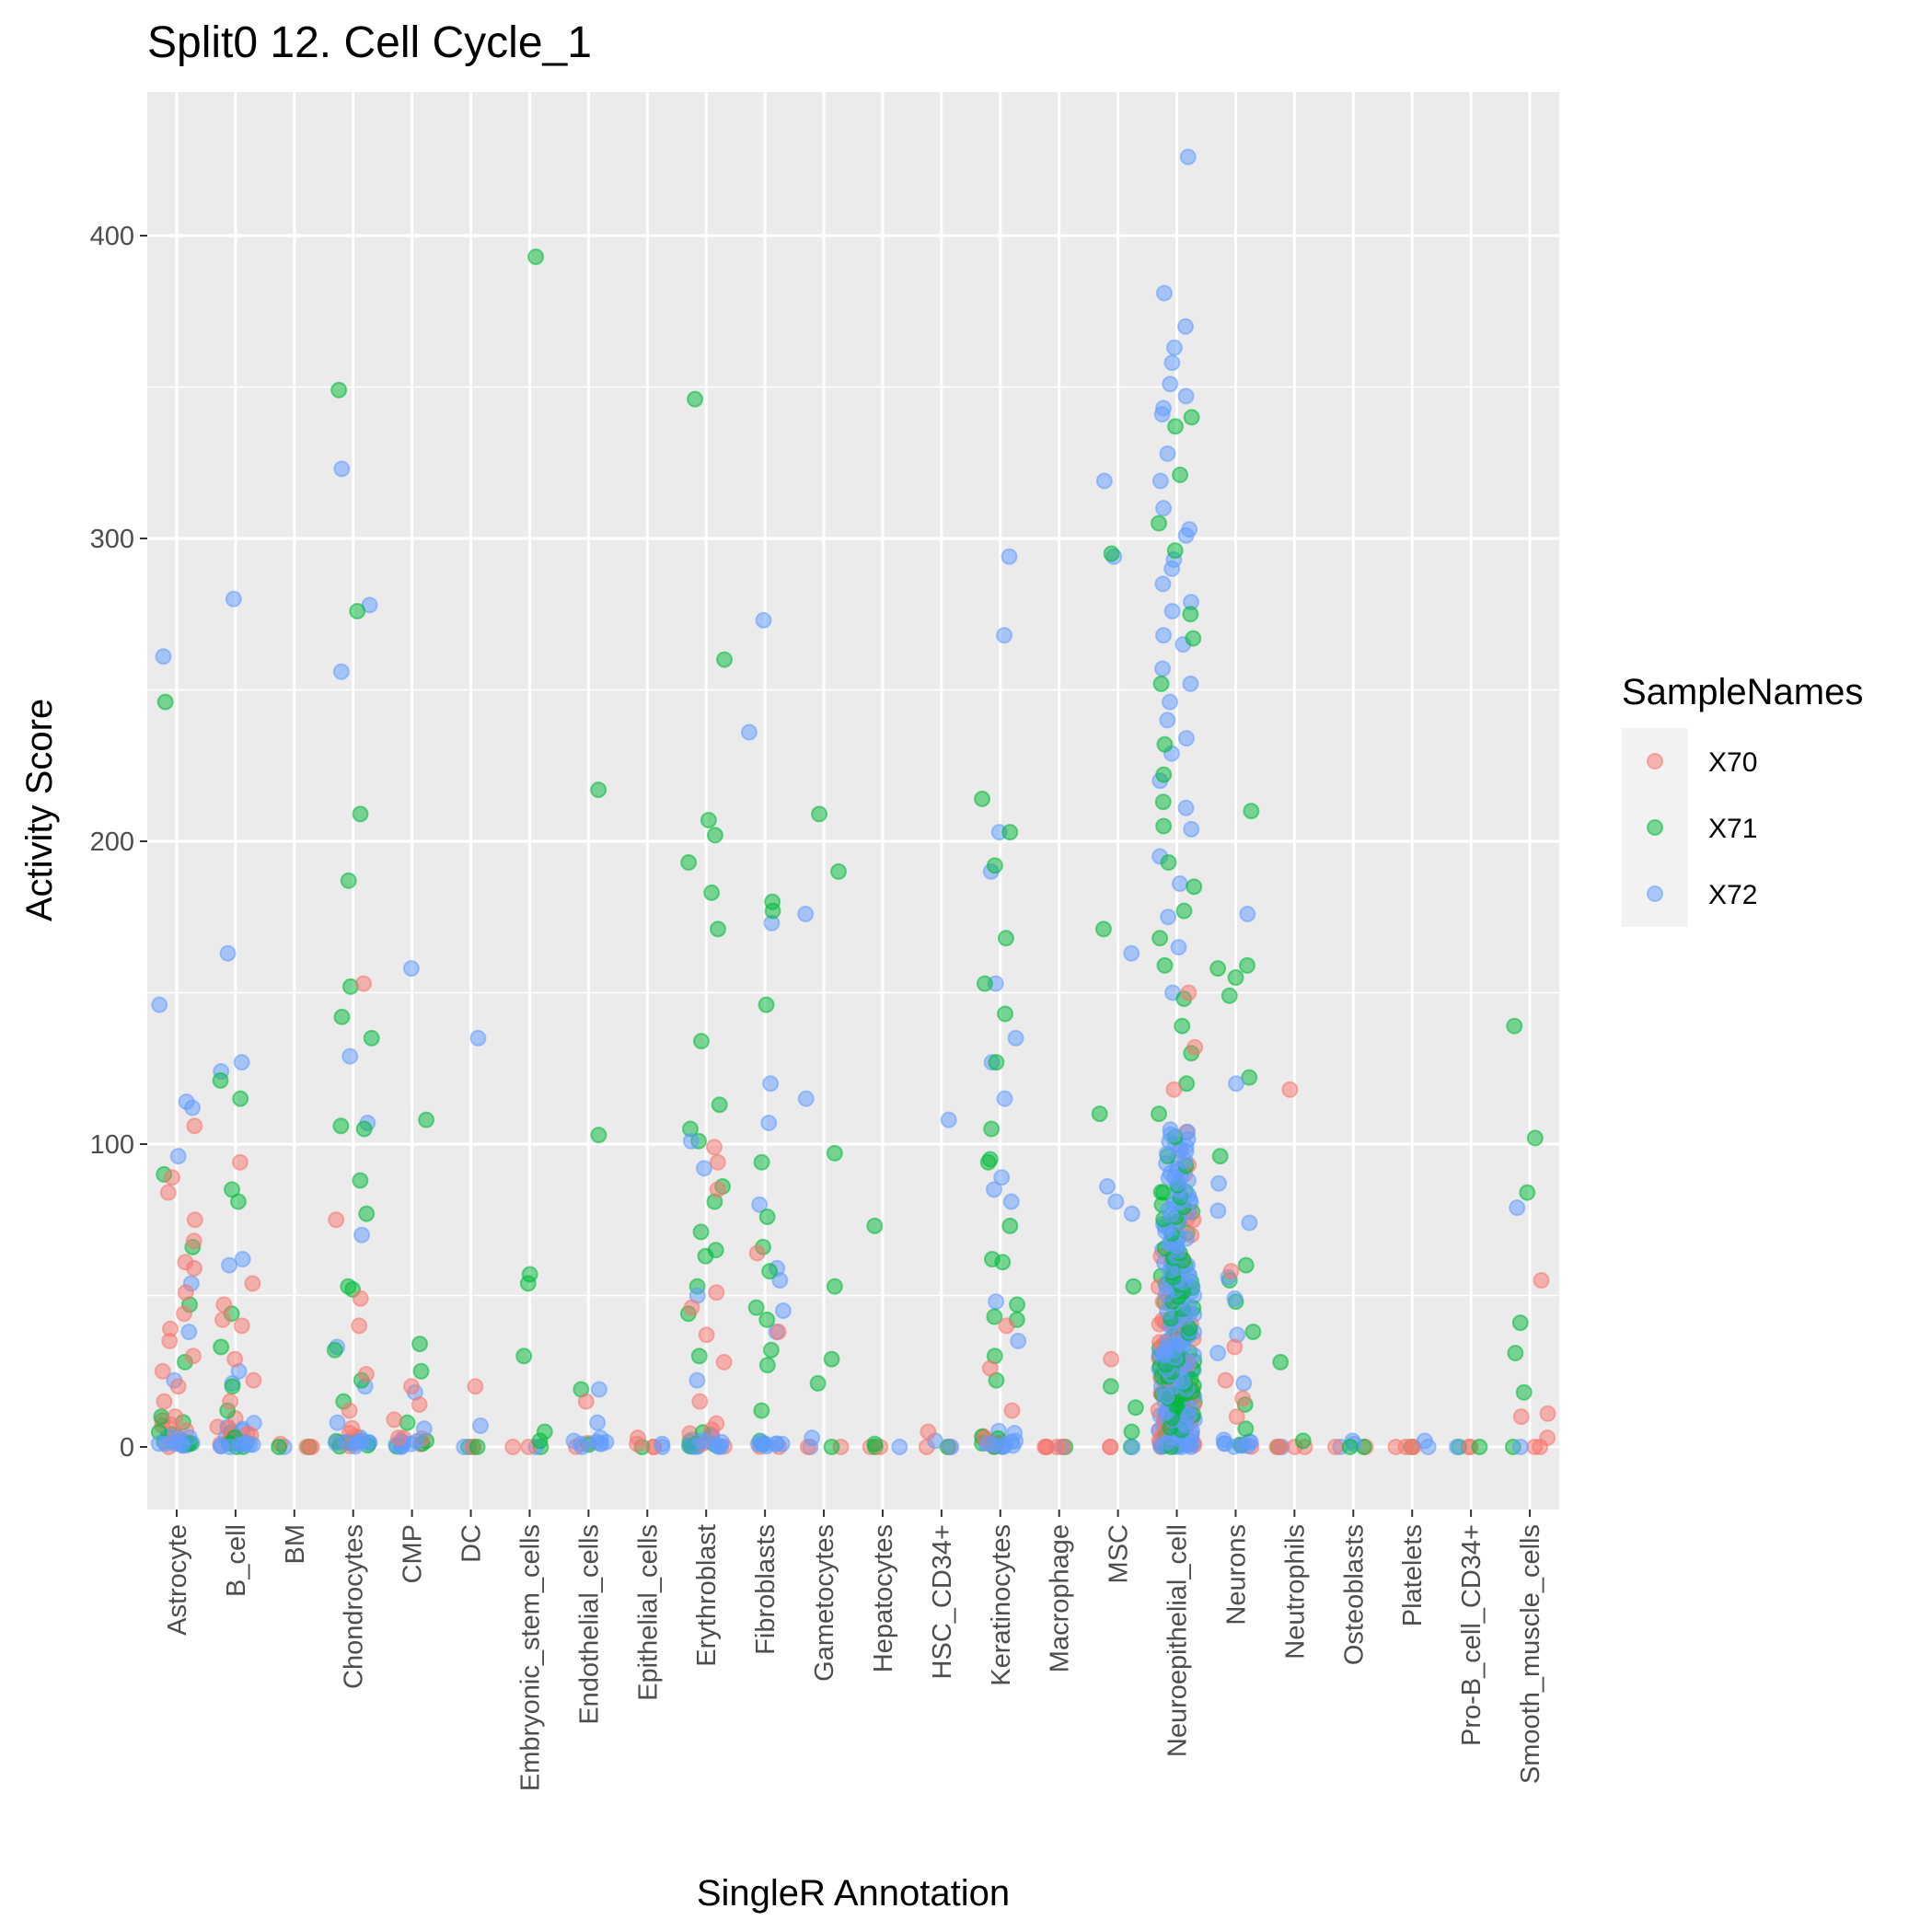  Describe the element at coordinates (1743, 800) in the screenshot. I see `legend: SampleNames X70 X71 X72` at that location.